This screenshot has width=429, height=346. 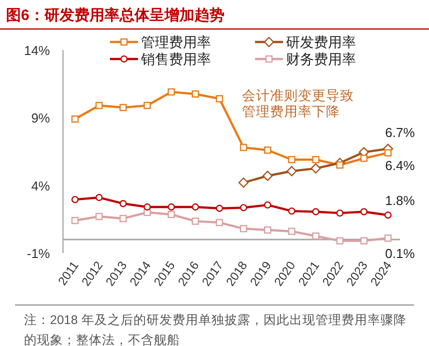 I want to click on chart-title: 图6：研发费用率总体呈增加趋势, so click(x=115, y=15).